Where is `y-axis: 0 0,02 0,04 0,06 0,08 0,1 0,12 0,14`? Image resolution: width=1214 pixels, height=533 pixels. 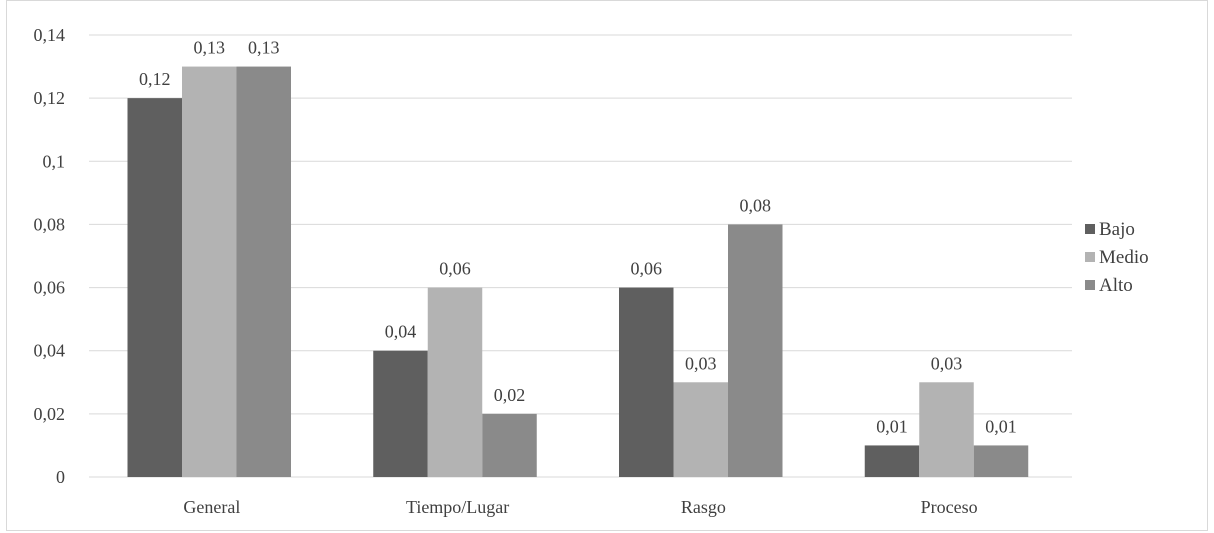 y-axis: 0 0,02 0,04 0,06 0,08 0,1 0,12 0,14 is located at coordinates (50, 256).